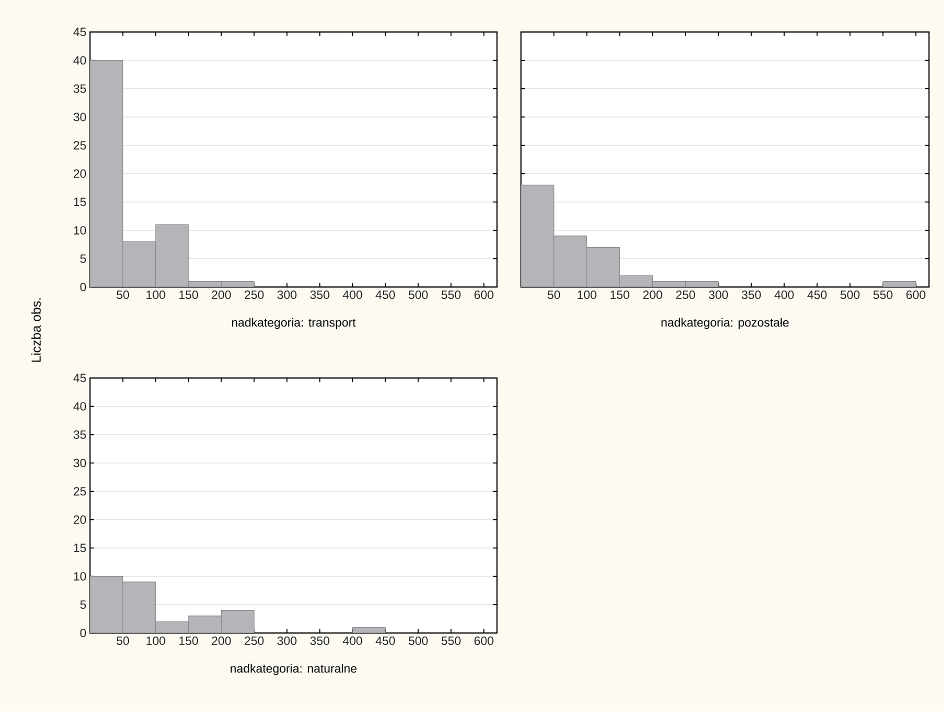  What do you see at coordinates (36, 330) in the screenshot?
I see `y-axis-title: Liczba obs.` at bounding box center [36, 330].